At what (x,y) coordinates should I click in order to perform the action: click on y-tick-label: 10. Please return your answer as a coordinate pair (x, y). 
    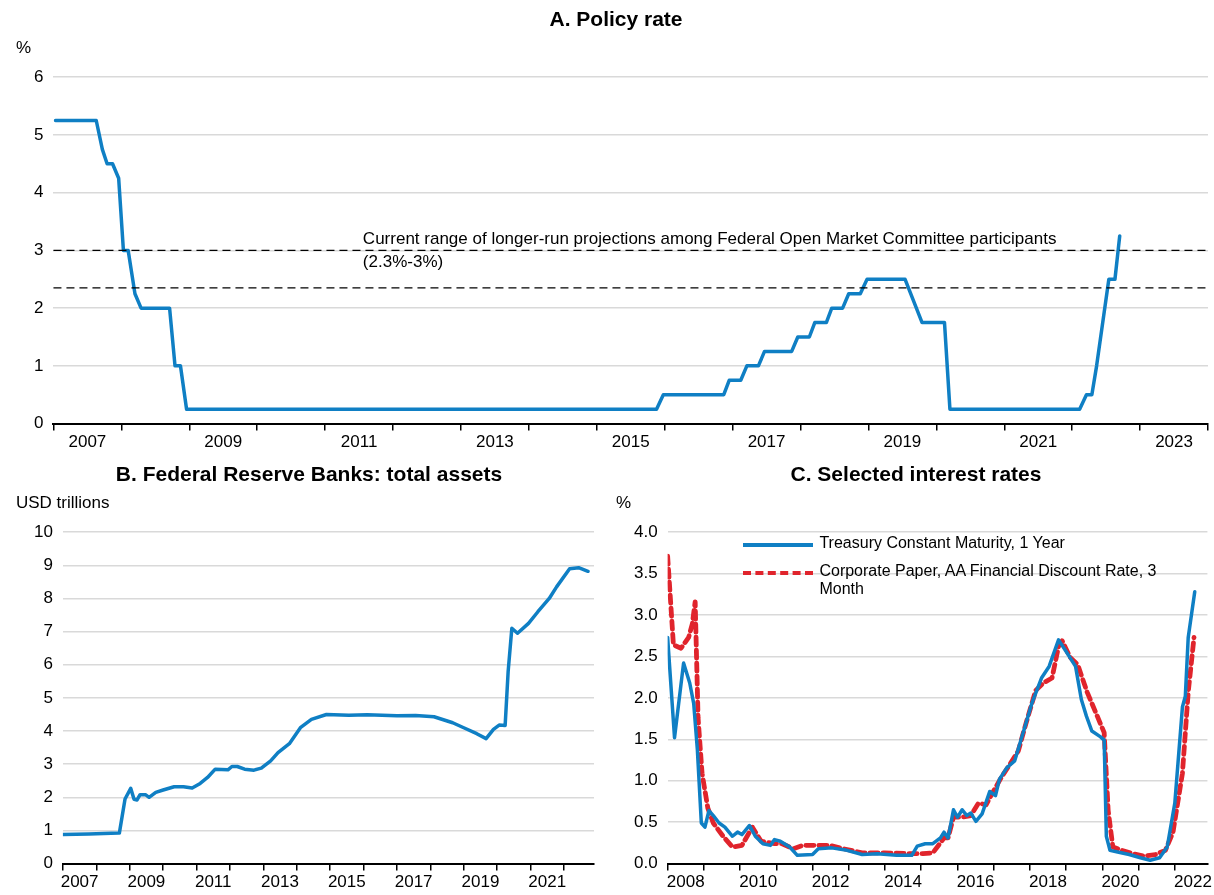
    Looking at the image, I should click on (43, 531).